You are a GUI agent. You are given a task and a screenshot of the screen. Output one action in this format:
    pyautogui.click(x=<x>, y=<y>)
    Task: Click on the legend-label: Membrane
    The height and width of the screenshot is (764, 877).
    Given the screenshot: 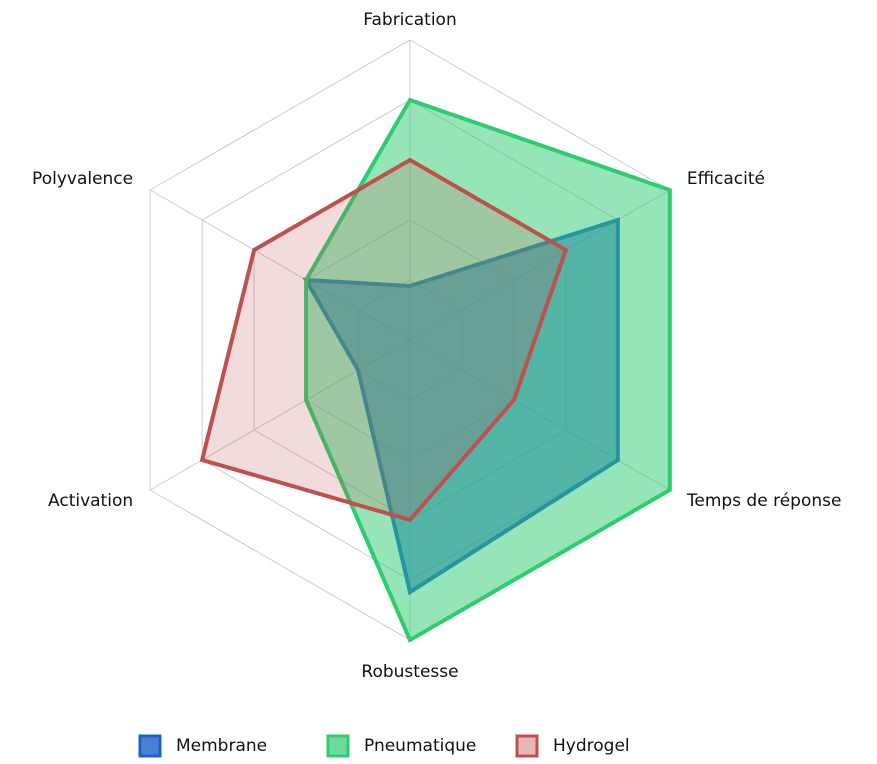 What is the action you would take?
    pyautogui.click(x=221, y=746)
    